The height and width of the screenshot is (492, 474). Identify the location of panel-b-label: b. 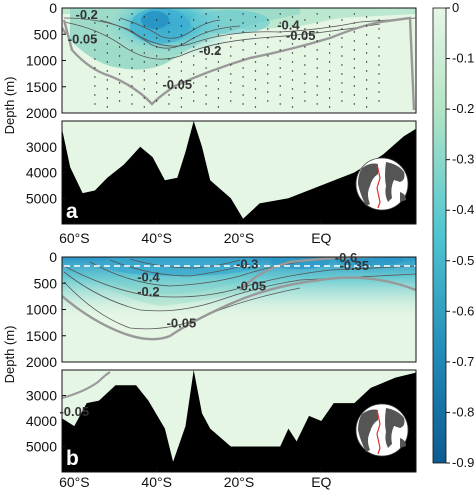
(72, 458).